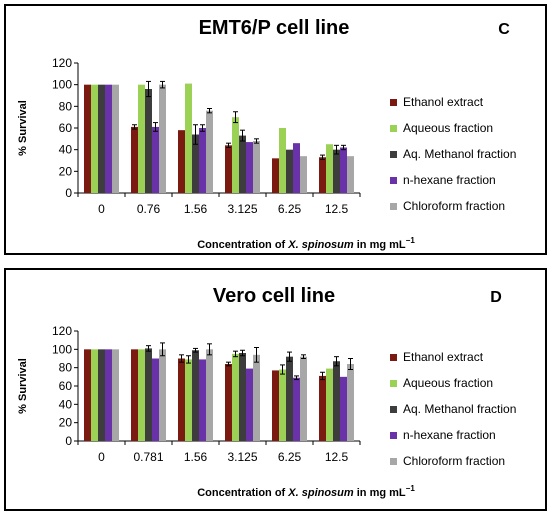  What do you see at coordinates (448, 383) in the screenshot?
I see `legend-entry: Aqueous fraction` at bounding box center [448, 383].